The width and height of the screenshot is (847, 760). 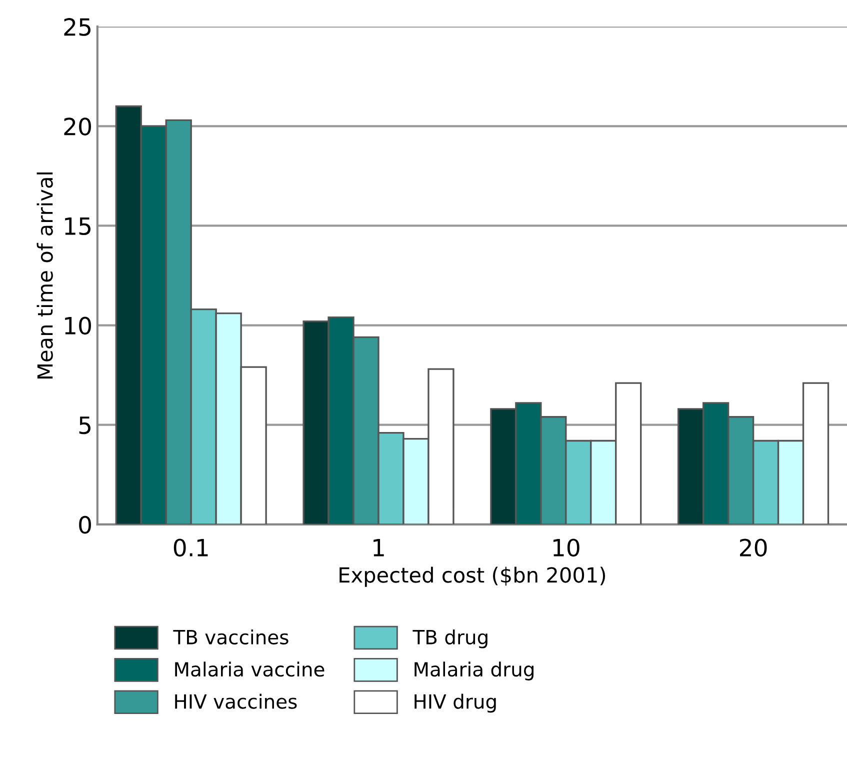 What do you see at coordinates (455, 703) in the screenshot?
I see `legend-label: HIV drug` at bounding box center [455, 703].